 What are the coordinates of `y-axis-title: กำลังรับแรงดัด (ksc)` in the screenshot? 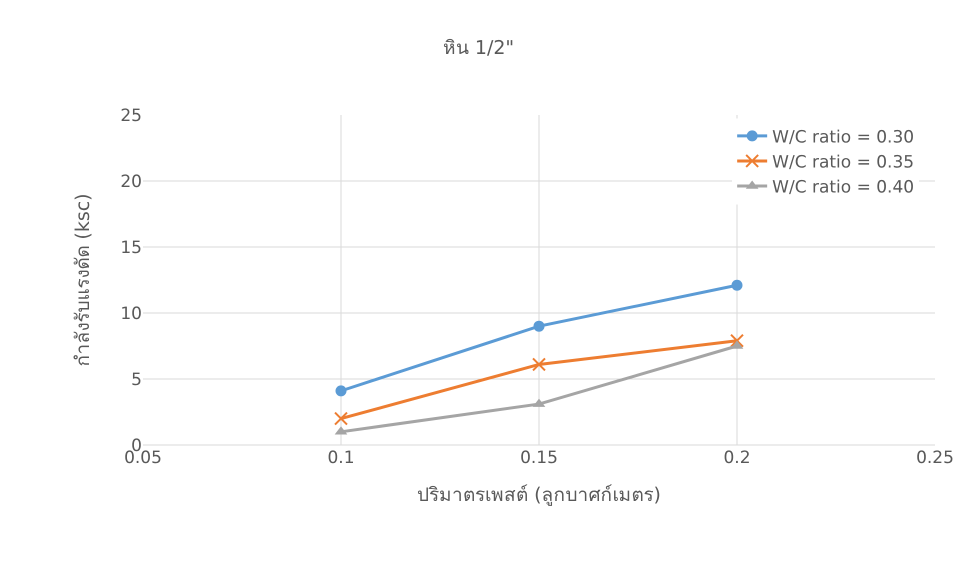 It's located at (83, 280).